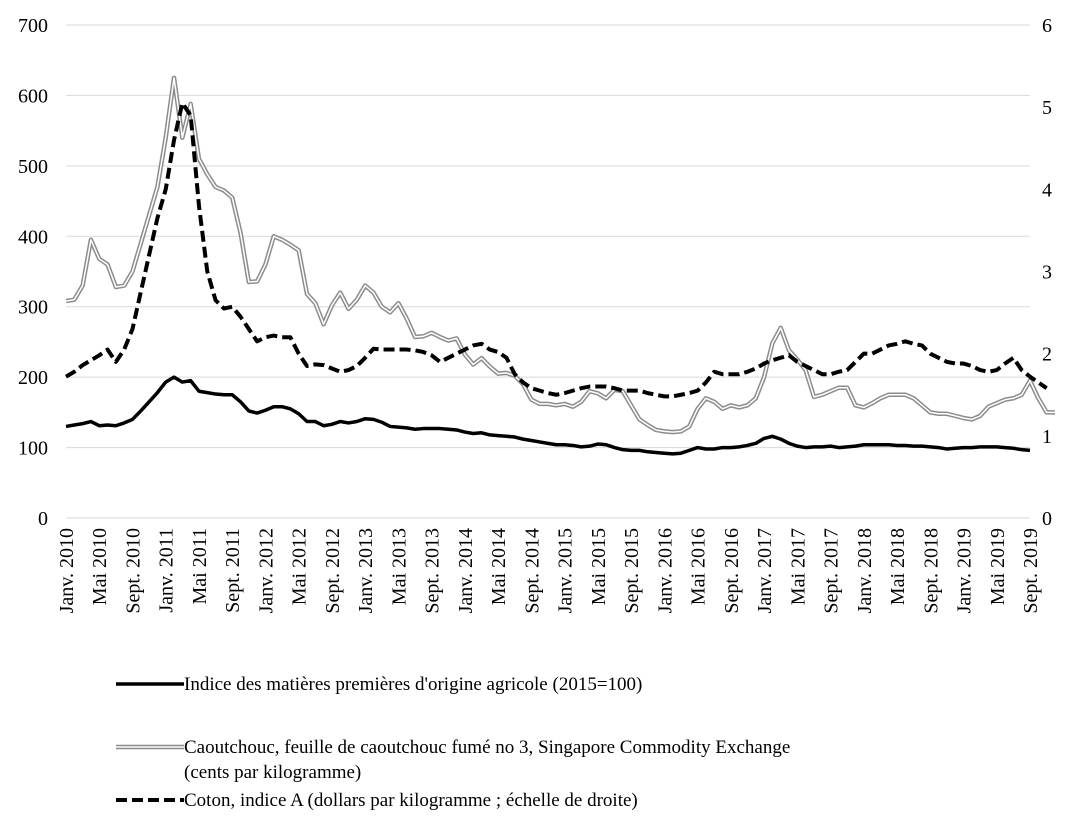 The image size is (1067, 816). I want to click on y2-tick-label: 4, so click(1047, 190).